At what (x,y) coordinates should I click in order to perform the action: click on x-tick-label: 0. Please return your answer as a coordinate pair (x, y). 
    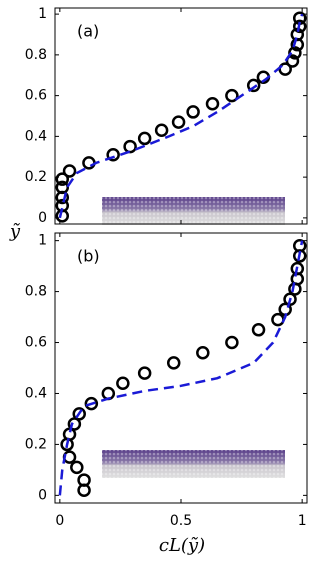
    Looking at the image, I should click on (59, 521).